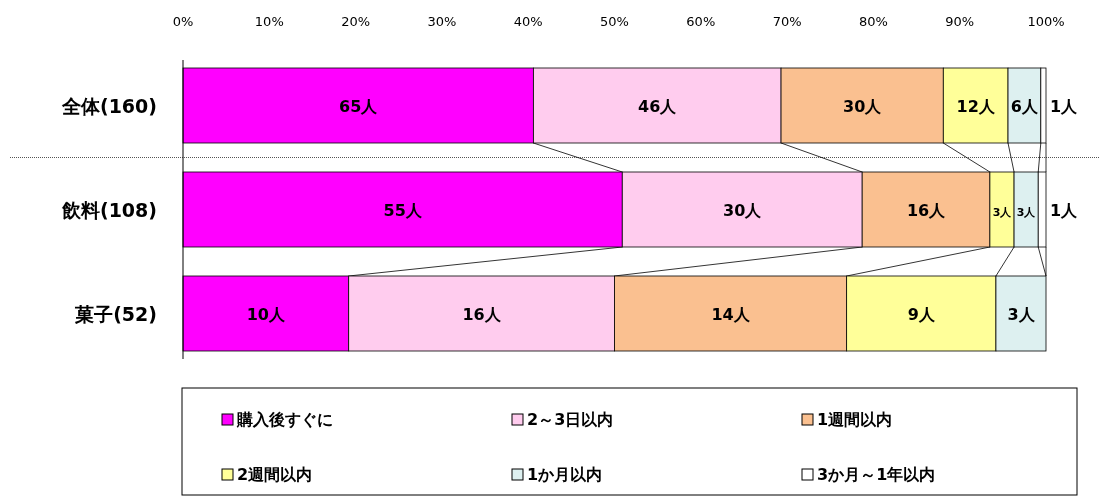  Describe the element at coordinates (356, 21) in the screenshot. I see `x-tick-label: 20%` at that location.